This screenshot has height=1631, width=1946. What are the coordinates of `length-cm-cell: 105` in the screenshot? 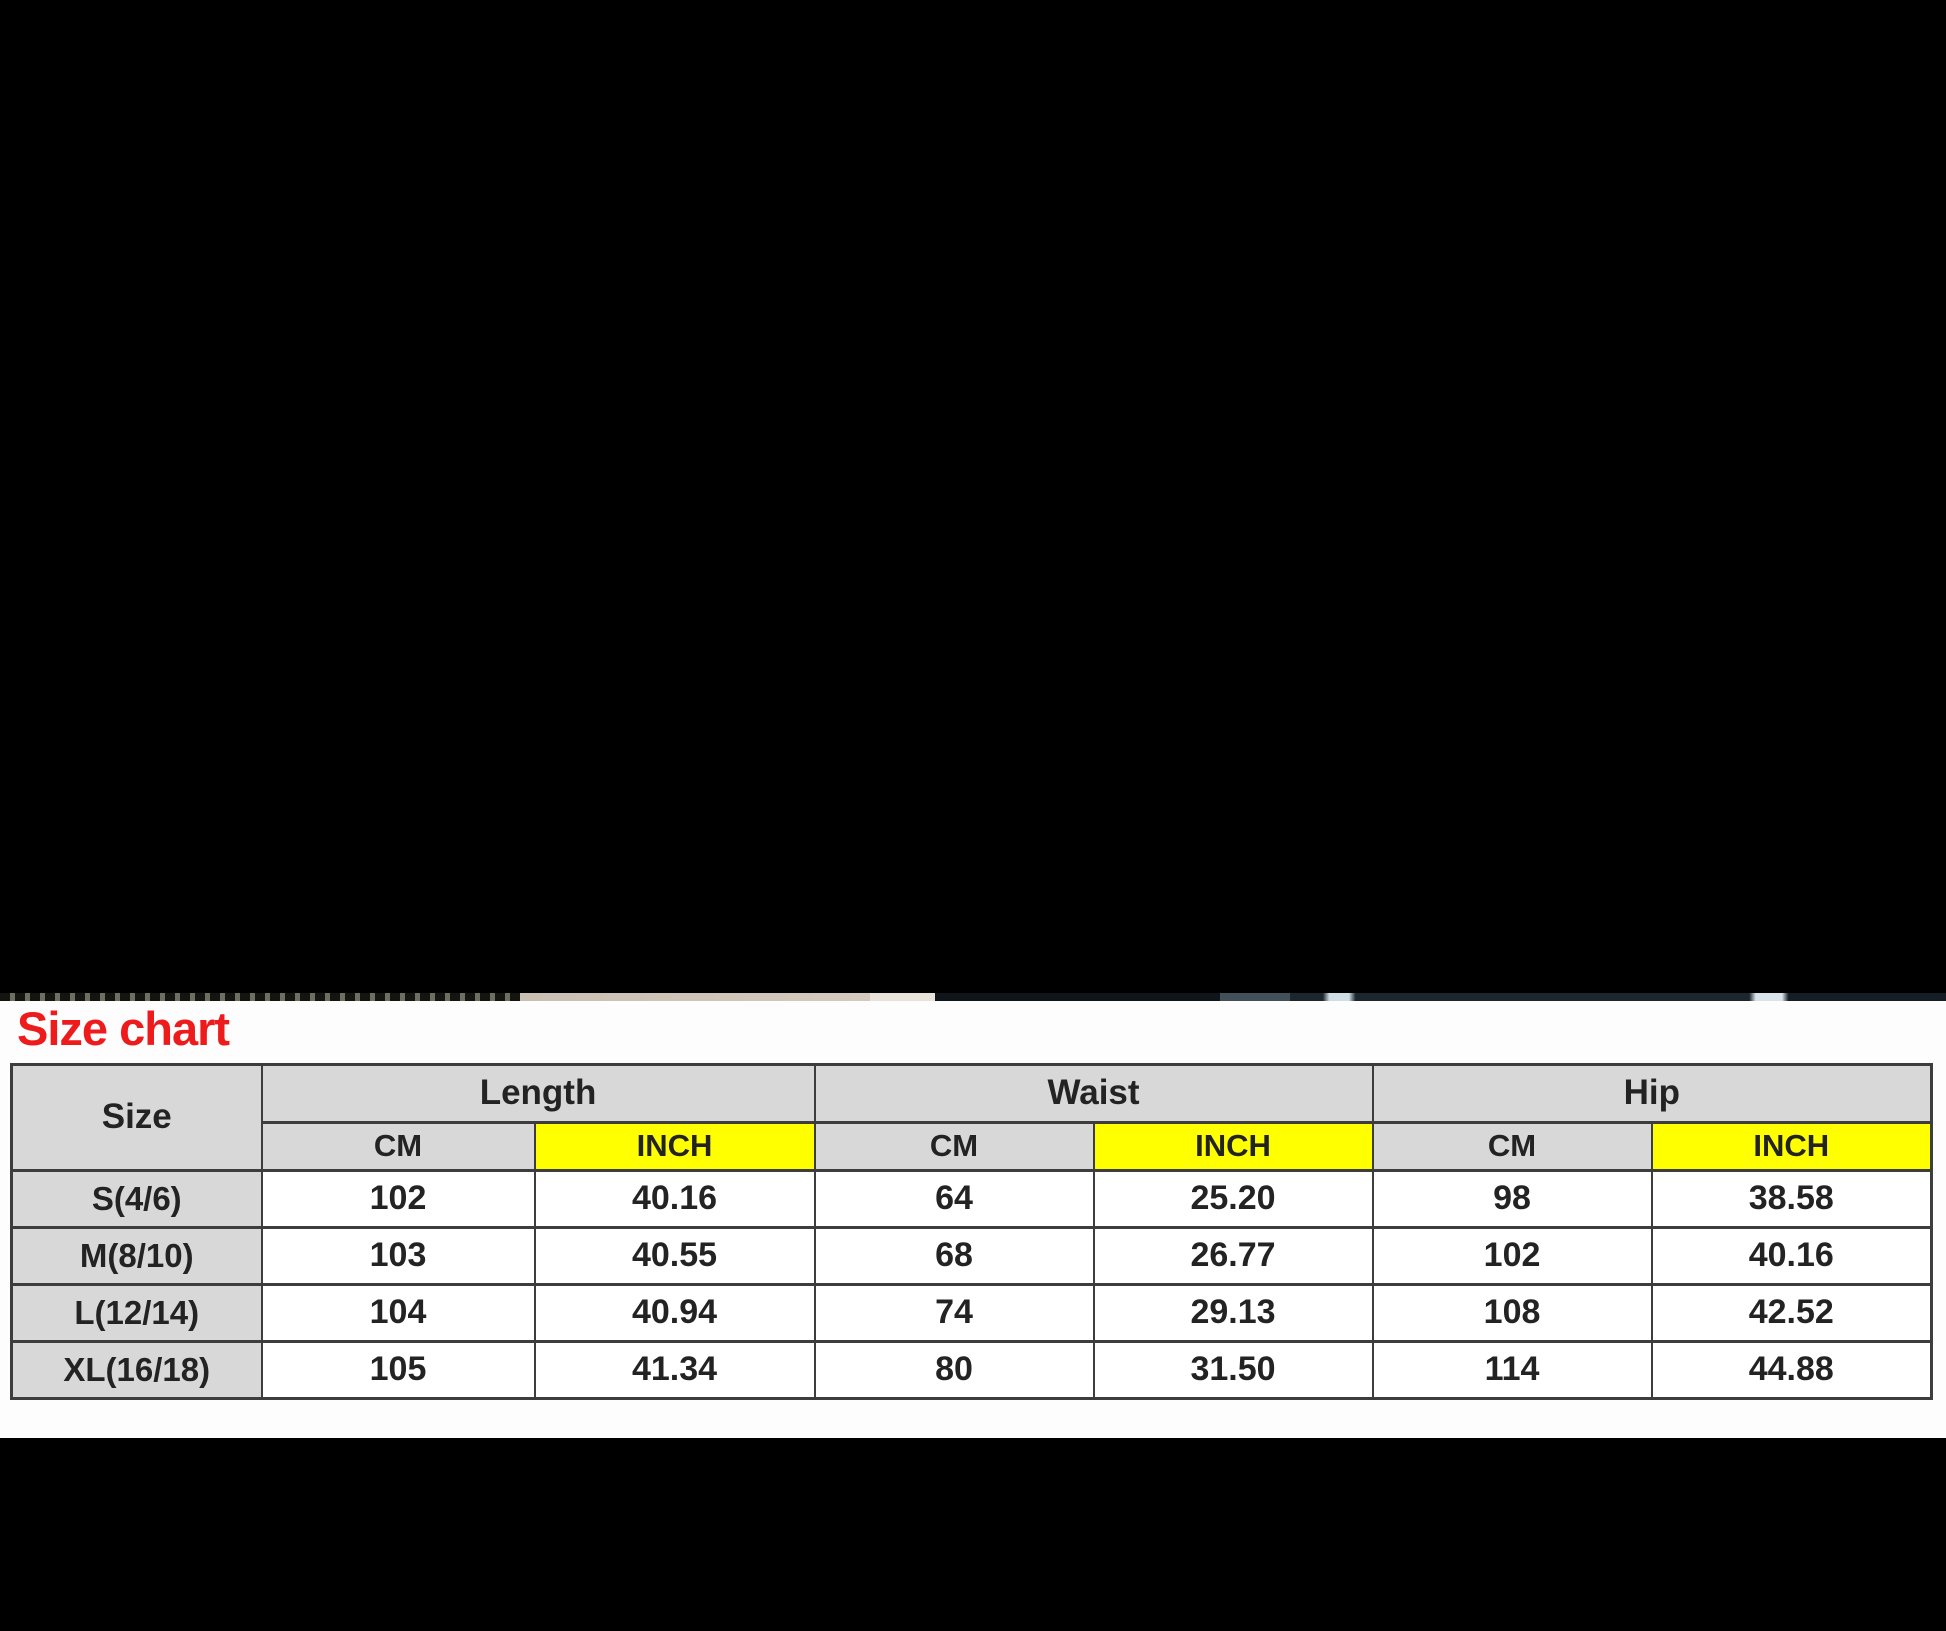 It's located at (398, 1369).